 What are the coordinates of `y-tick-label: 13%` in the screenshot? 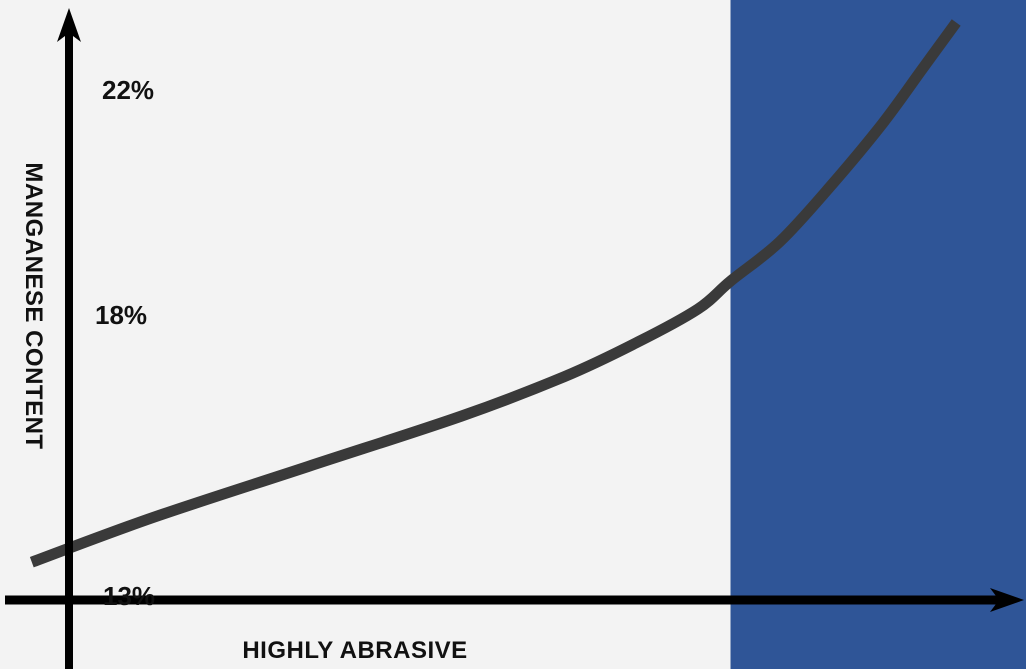 It's located at (129, 596).